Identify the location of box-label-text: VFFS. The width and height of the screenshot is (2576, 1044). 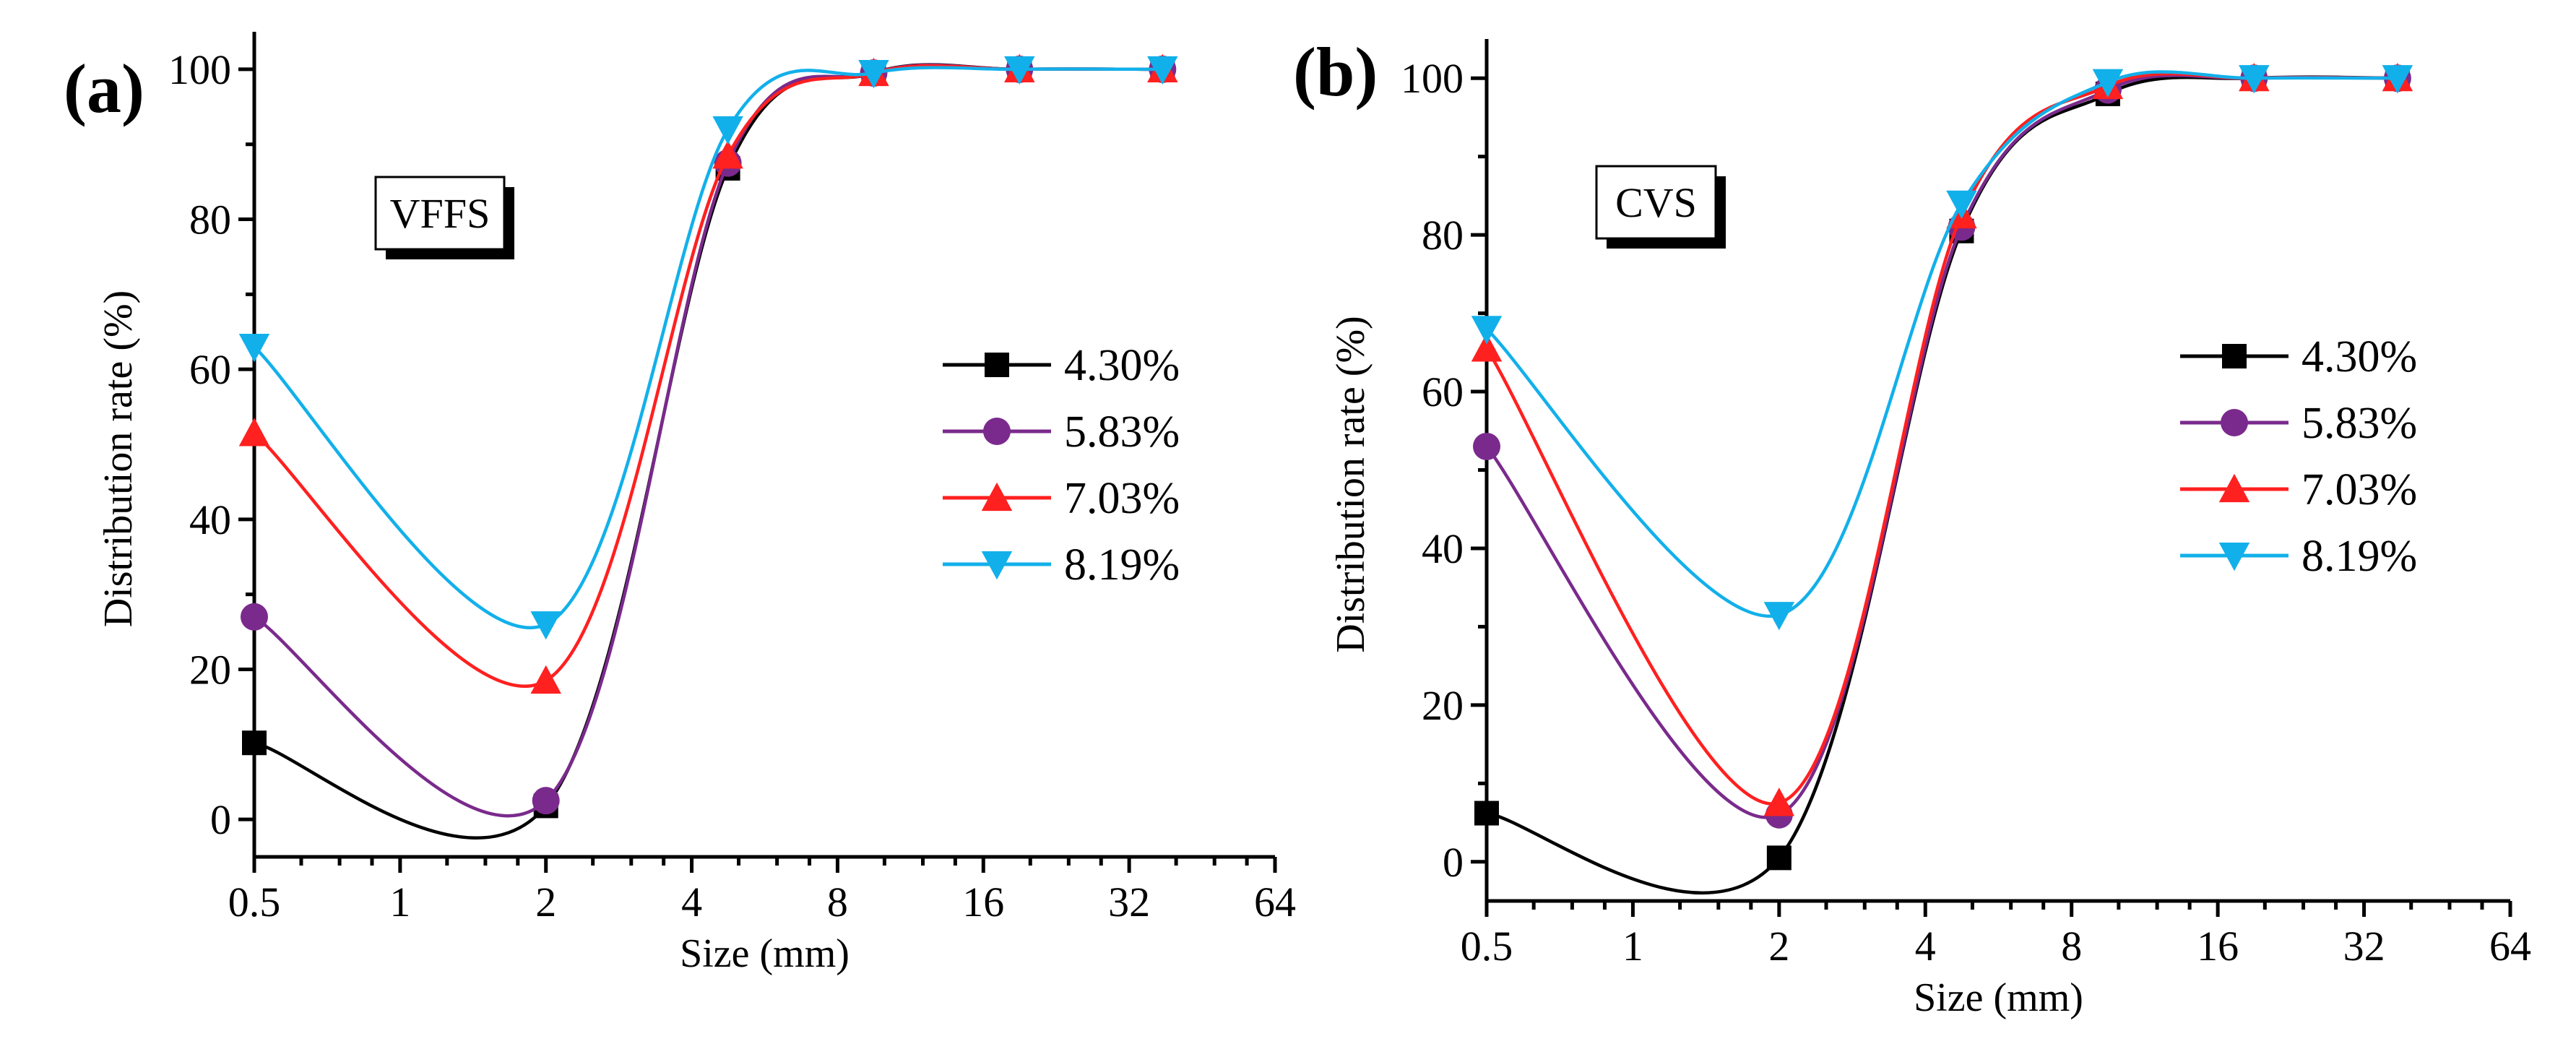
(440, 213).